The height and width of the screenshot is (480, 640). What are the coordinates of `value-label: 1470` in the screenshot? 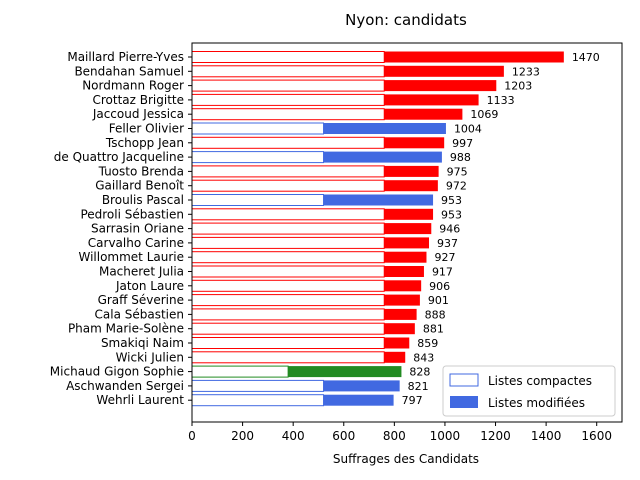 It's located at (586, 57).